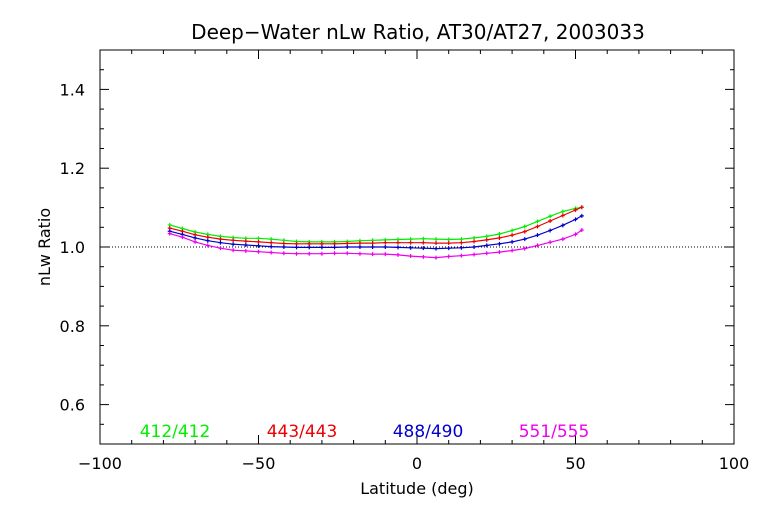 This screenshot has height=512, width=768. Describe the element at coordinates (575, 463) in the screenshot. I see `x-tick-label: 50` at that location.